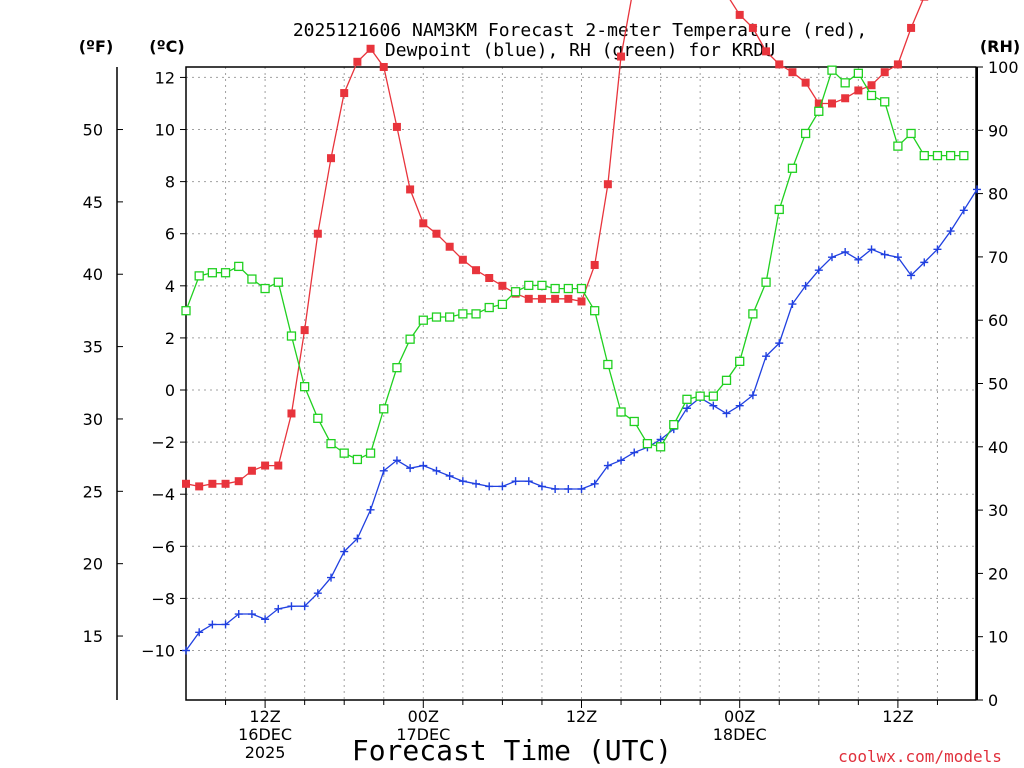 This screenshot has width=1024, height=768. Describe the element at coordinates (998, 510) in the screenshot. I see `rh-tick-label: 30` at that location.